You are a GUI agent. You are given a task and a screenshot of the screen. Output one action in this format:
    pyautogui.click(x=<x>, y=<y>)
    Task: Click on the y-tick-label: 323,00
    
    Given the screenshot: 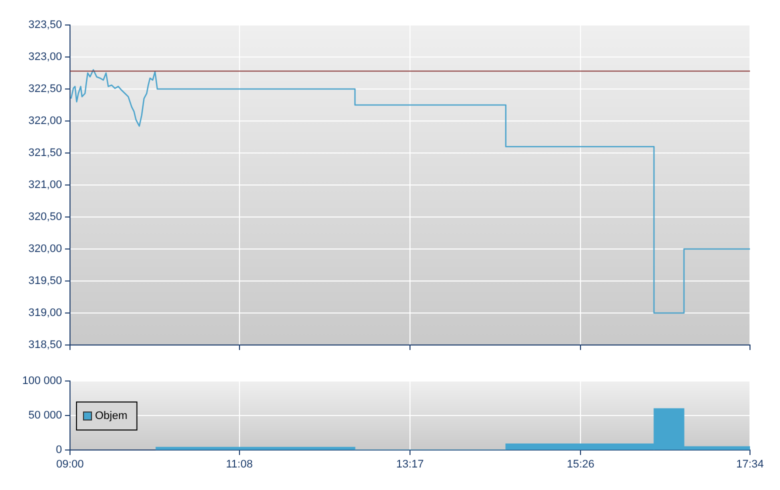 What is the action you would take?
    pyautogui.click(x=45, y=57)
    